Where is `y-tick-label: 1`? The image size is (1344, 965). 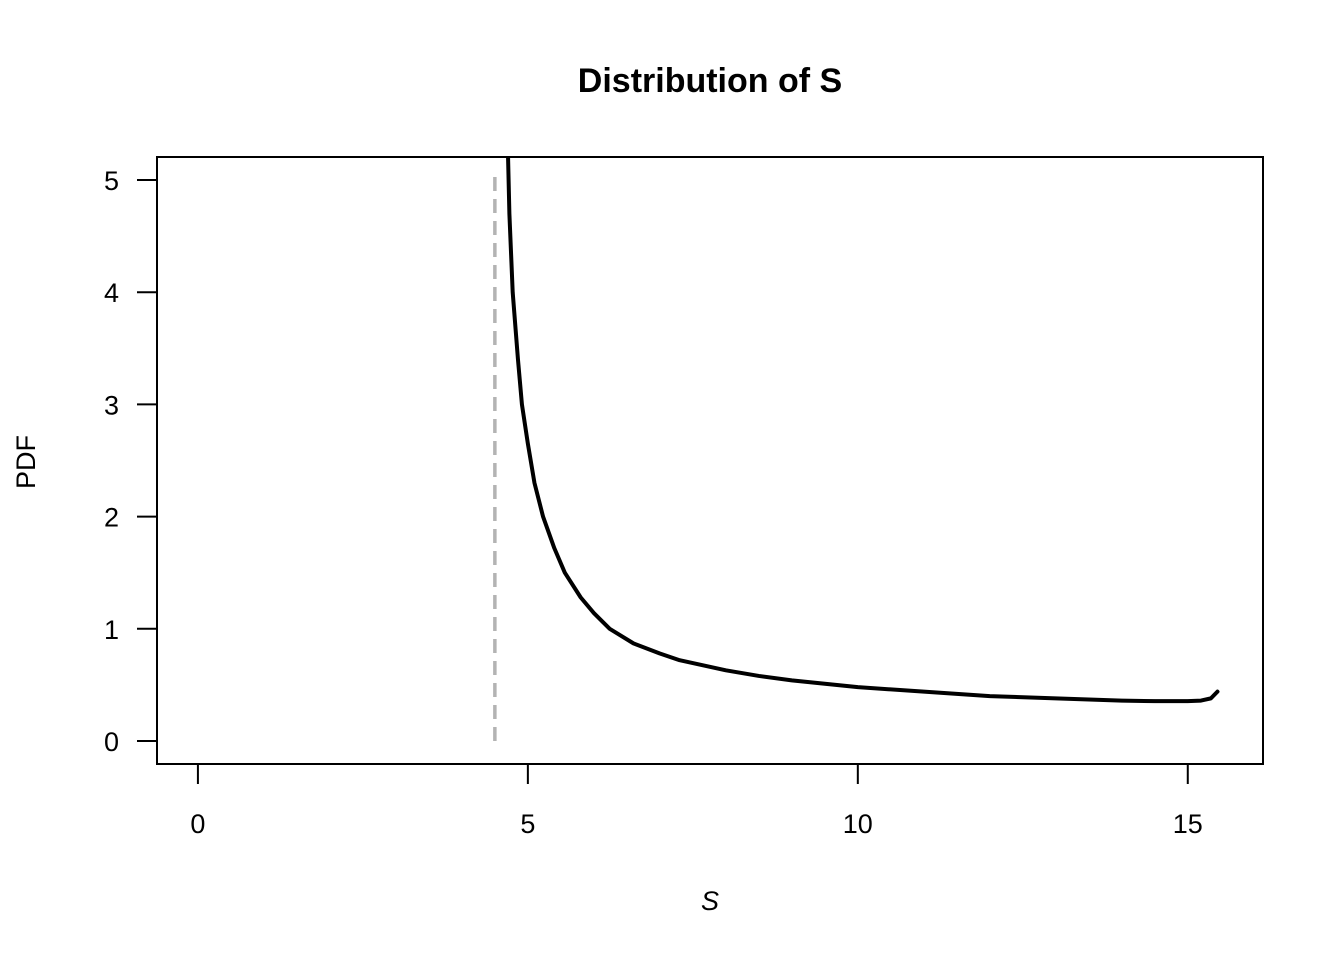
y-tick-label: 1 is located at coordinates (111, 630).